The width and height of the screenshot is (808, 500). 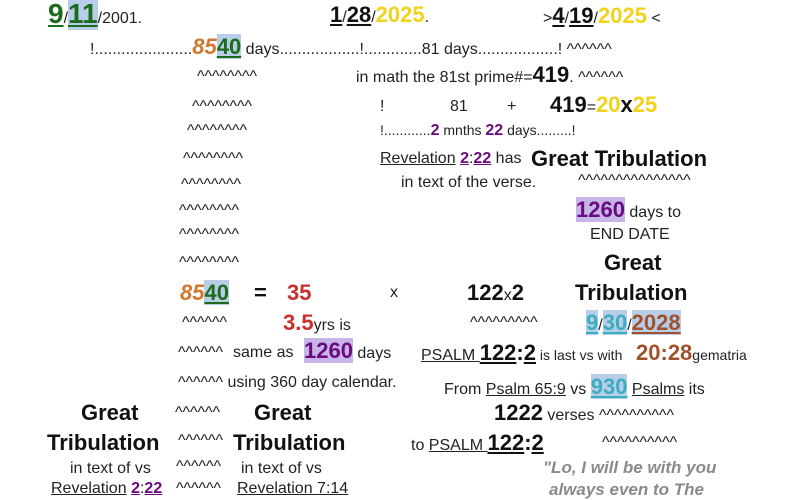 I want to click on text-line: ^^^^^^, so click(x=204, y=323).